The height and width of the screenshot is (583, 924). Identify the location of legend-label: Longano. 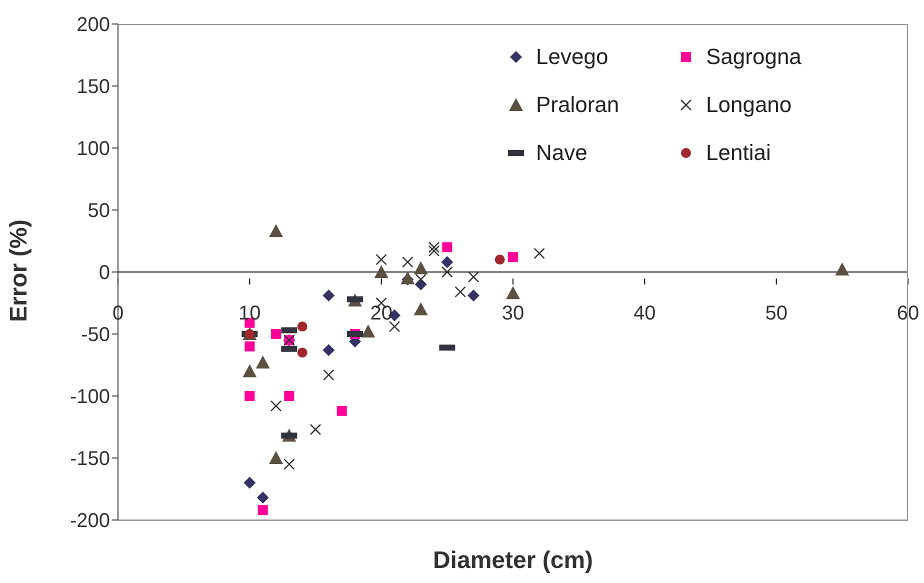
(749, 105).